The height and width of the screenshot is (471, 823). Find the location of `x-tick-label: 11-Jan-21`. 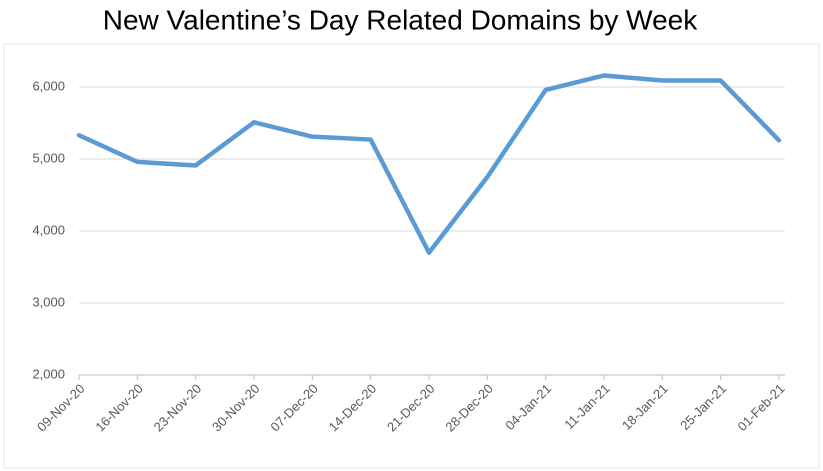

x-tick-label: 11-Jan-21 is located at coordinates (586, 406).